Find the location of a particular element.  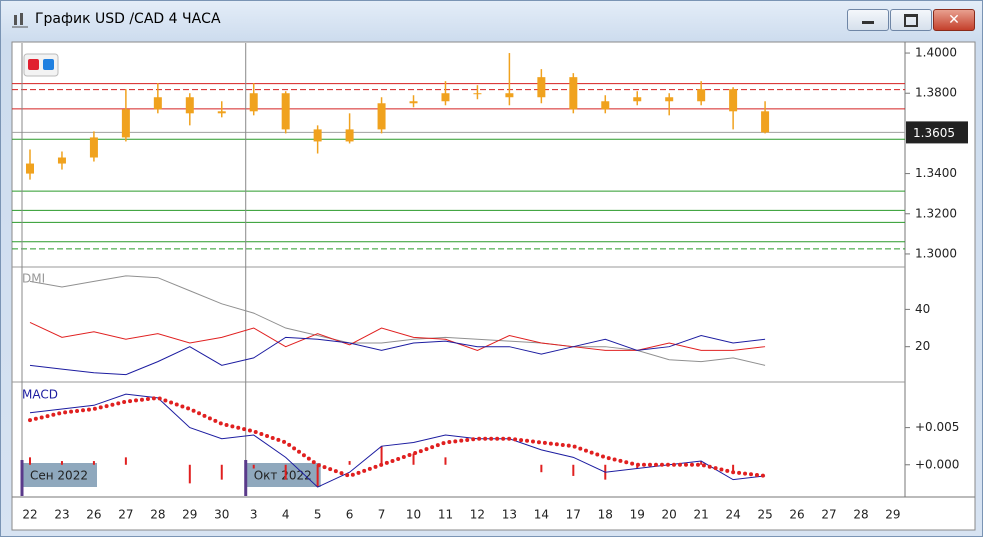

x-tick-label: 4 is located at coordinates (286, 515).